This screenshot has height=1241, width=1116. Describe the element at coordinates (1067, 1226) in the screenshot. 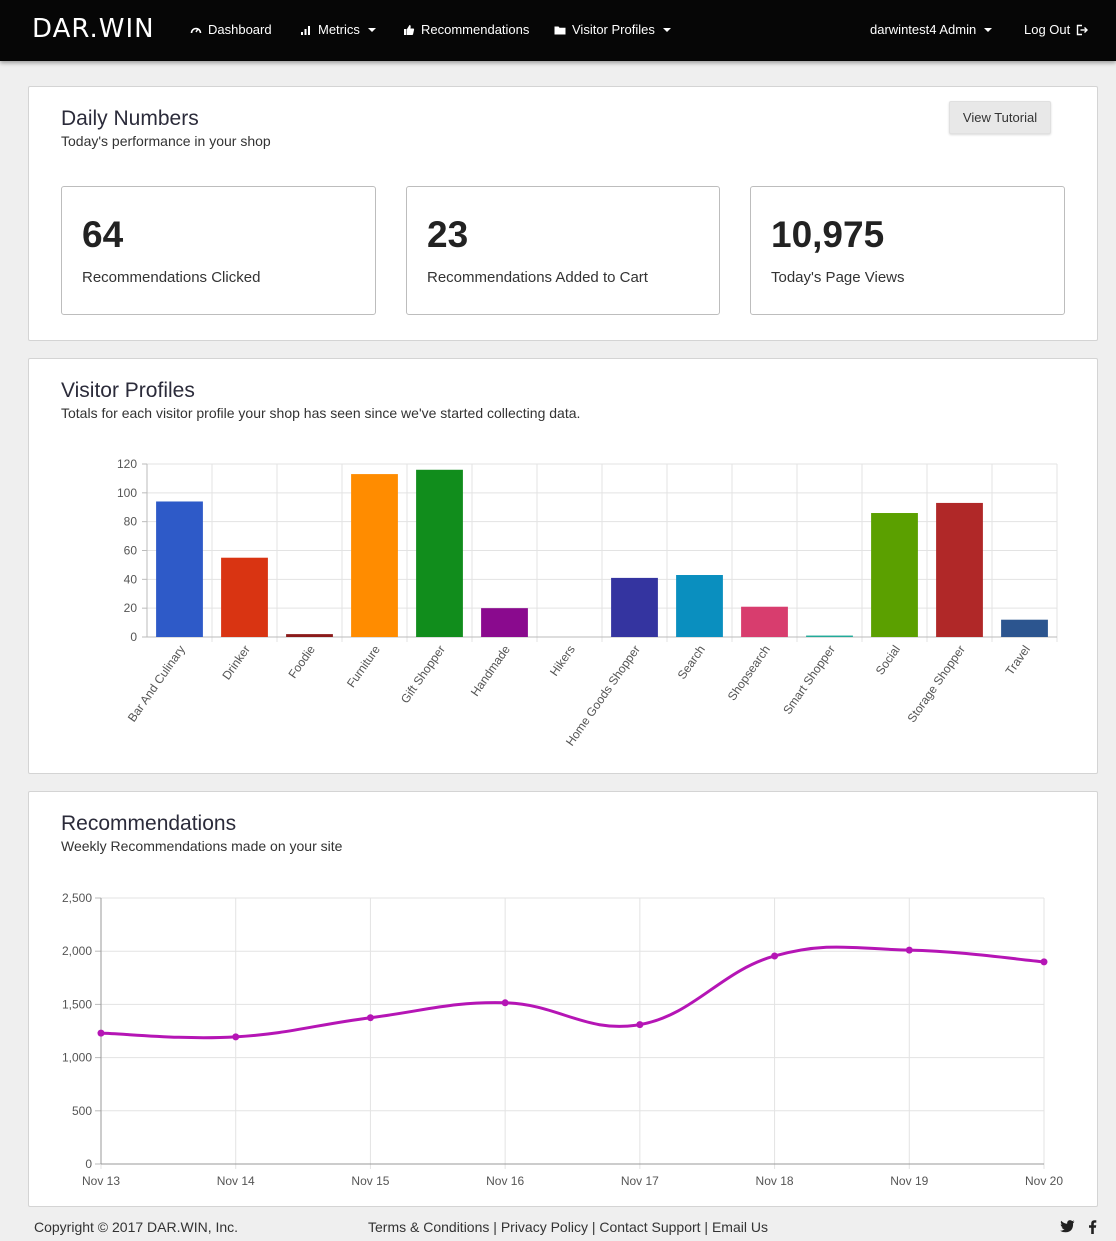

I see `twitter-icon` at that location.